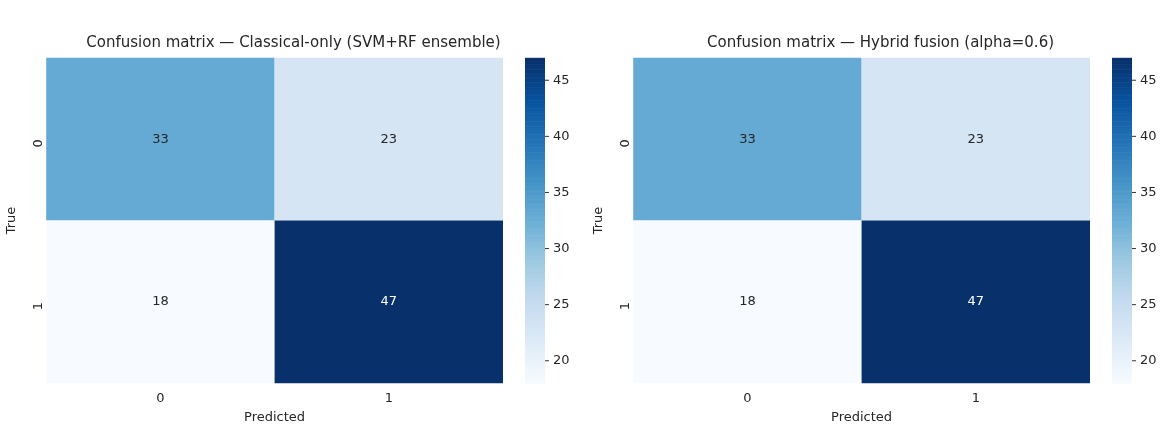 This screenshot has width=1174, height=441. Describe the element at coordinates (880, 41) in the screenshot. I see `chart-title: Confusion matrix — Hybrid fusion (alpha=0.6)` at that location.